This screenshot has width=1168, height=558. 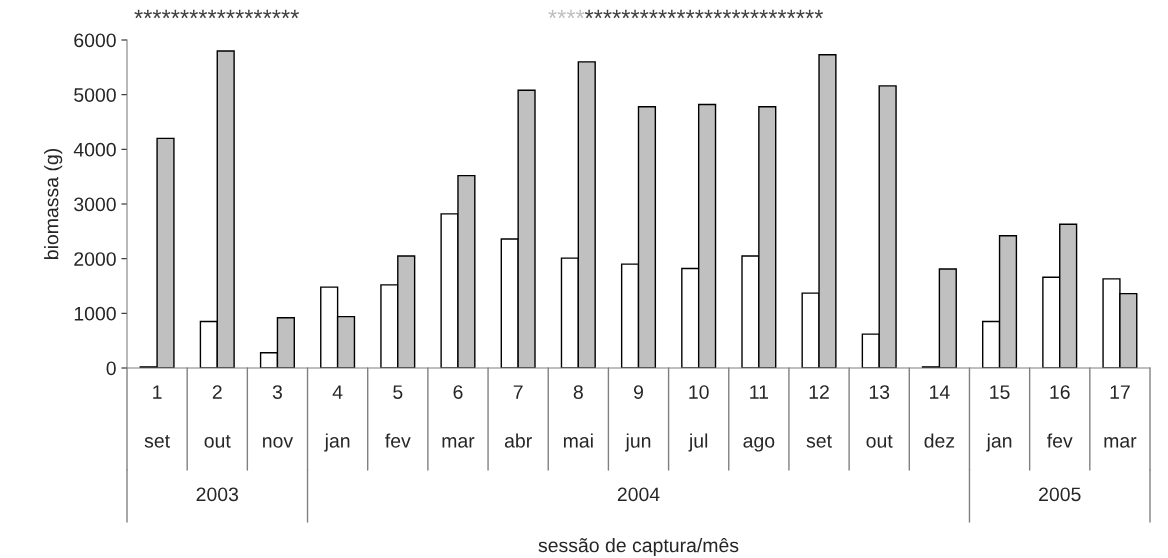 What do you see at coordinates (518, 392) in the screenshot?
I see `x-tick-label: 7` at bounding box center [518, 392].